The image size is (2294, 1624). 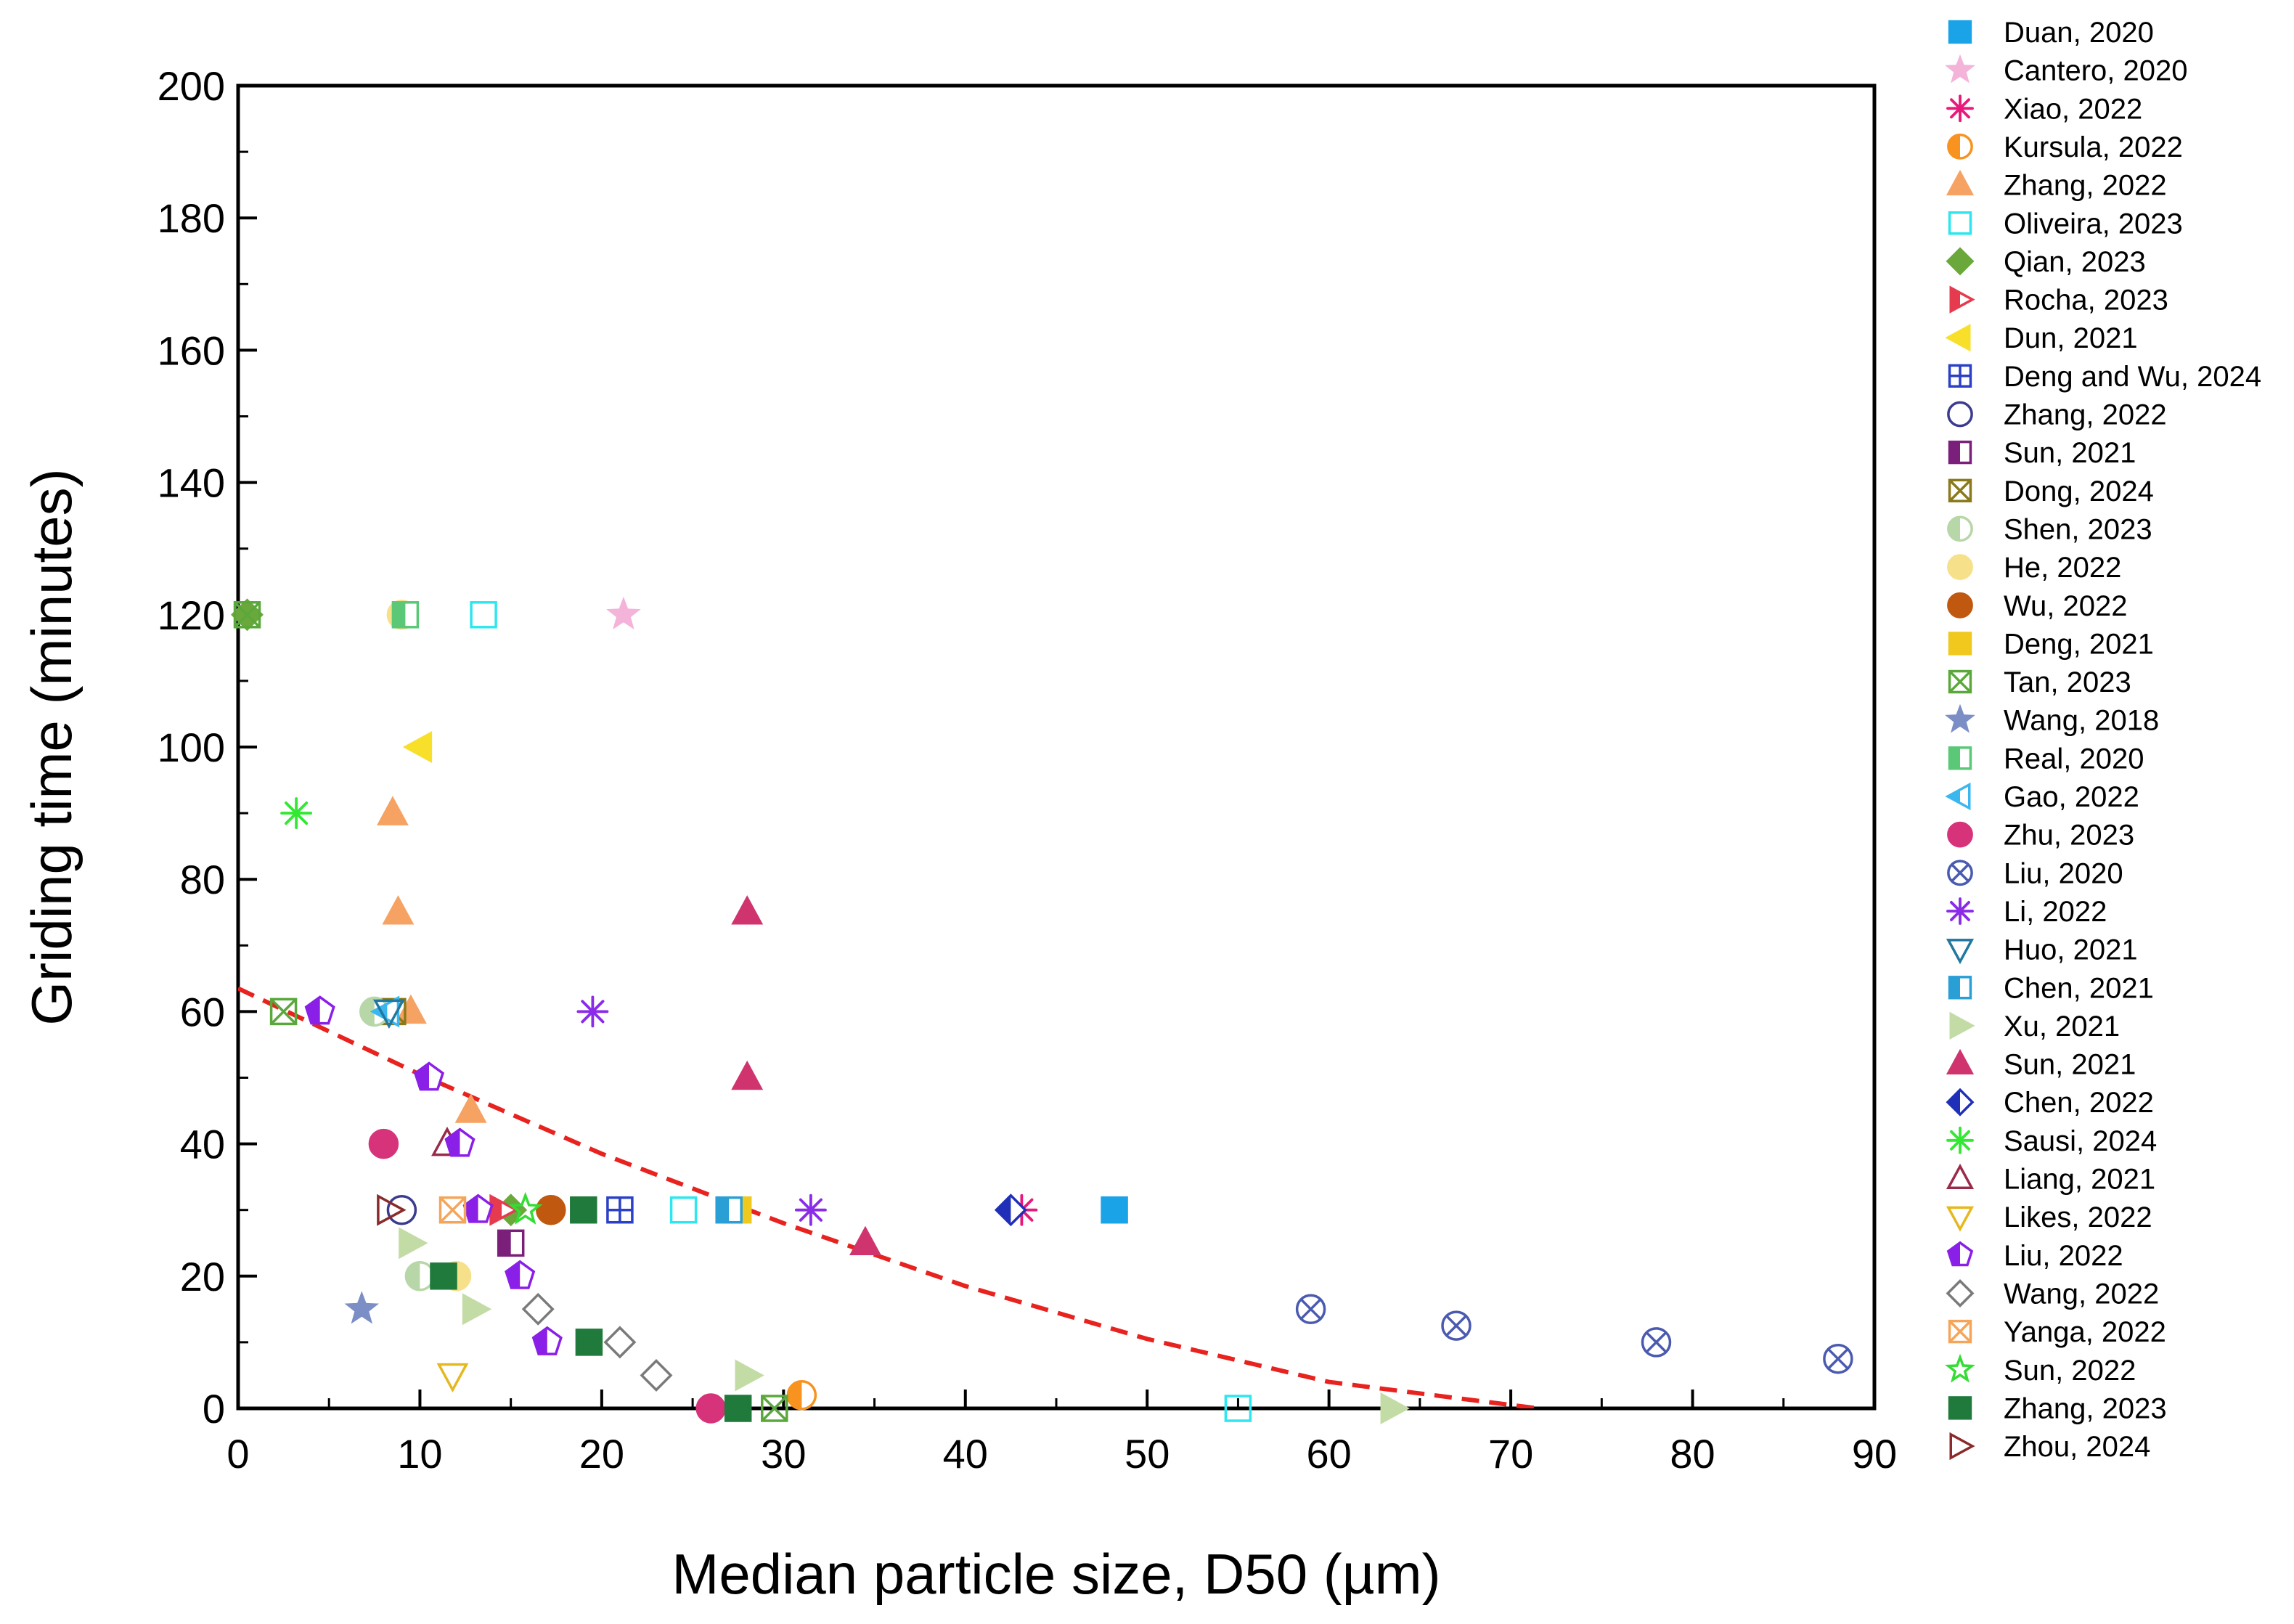 I want to click on y-tick-label: 0, so click(x=214, y=1409).